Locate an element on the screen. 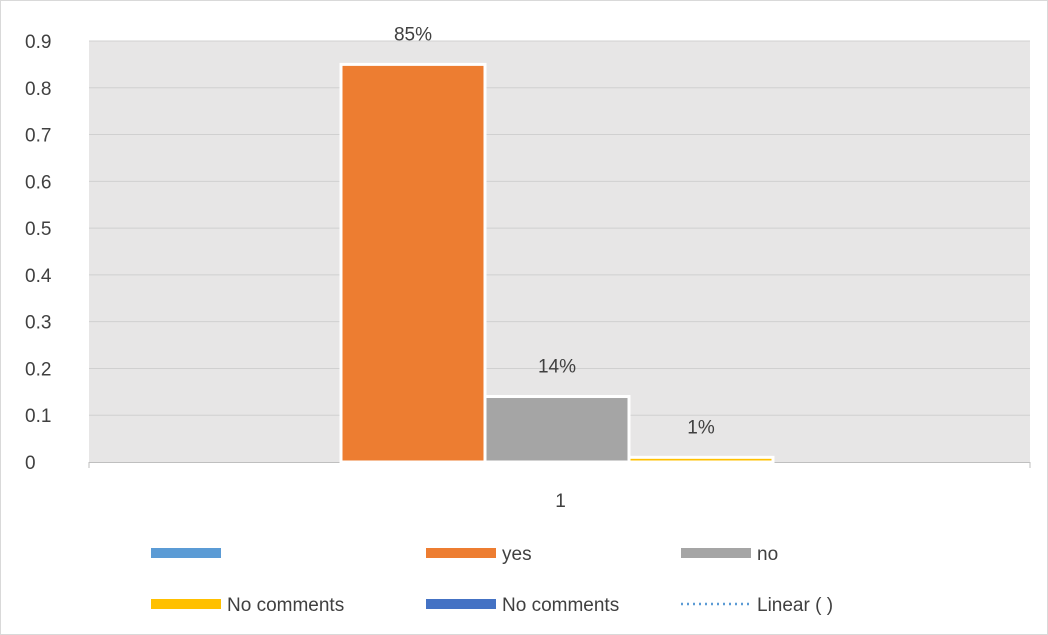 This screenshot has height=635, width=1048. y-tick-label: 0.7 is located at coordinates (38, 136).